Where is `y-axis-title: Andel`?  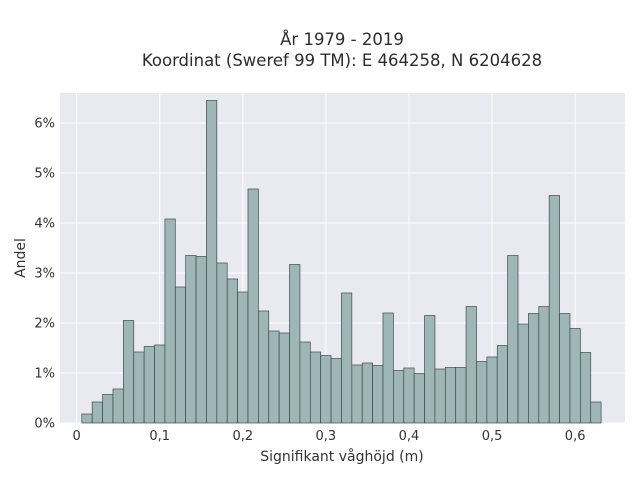 y-axis-title: Andel is located at coordinates (21, 258).